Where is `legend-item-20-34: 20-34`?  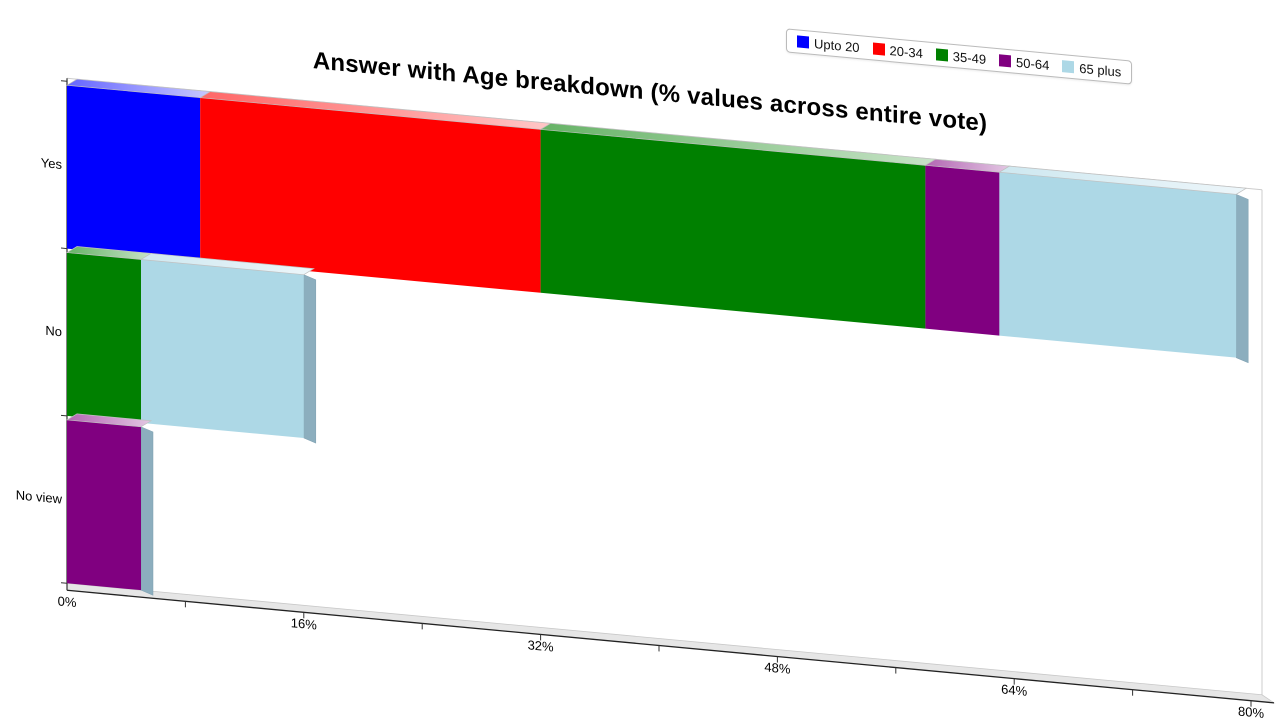 legend-item-20-34: 20-34 is located at coordinates (897, 51).